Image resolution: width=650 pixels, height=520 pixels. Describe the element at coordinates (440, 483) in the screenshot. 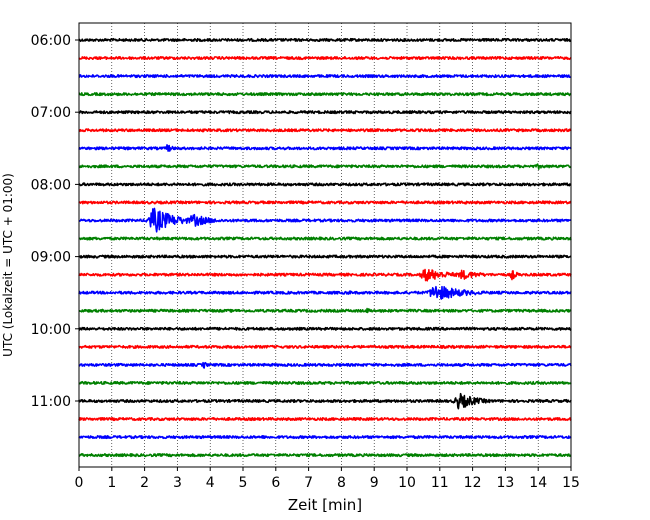

I see `x-tick-label: 11` at that location.